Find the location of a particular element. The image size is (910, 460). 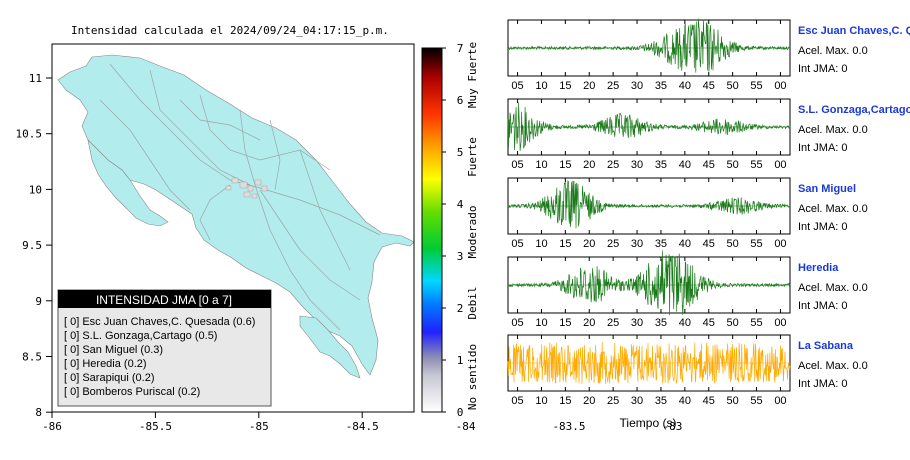

map-y-tick-label: 11 is located at coordinates (35, 78).